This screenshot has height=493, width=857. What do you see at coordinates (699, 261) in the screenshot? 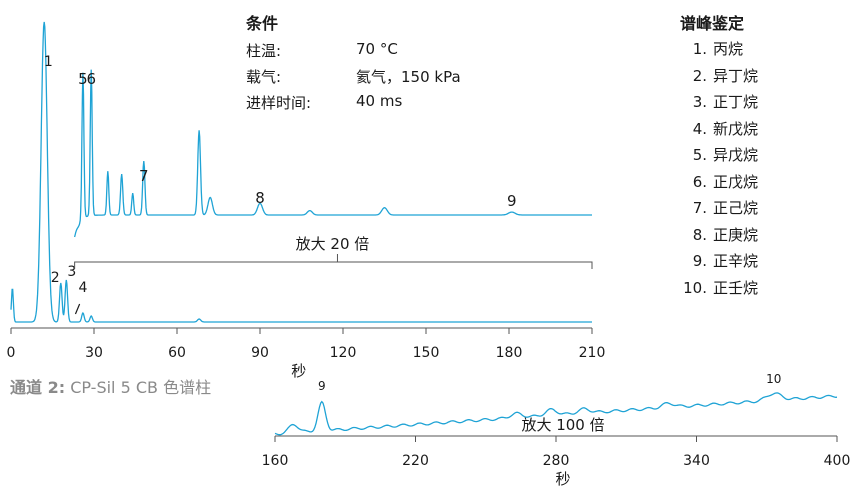
I see `peak-id-number: 9.` at bounding box center [699, 261].